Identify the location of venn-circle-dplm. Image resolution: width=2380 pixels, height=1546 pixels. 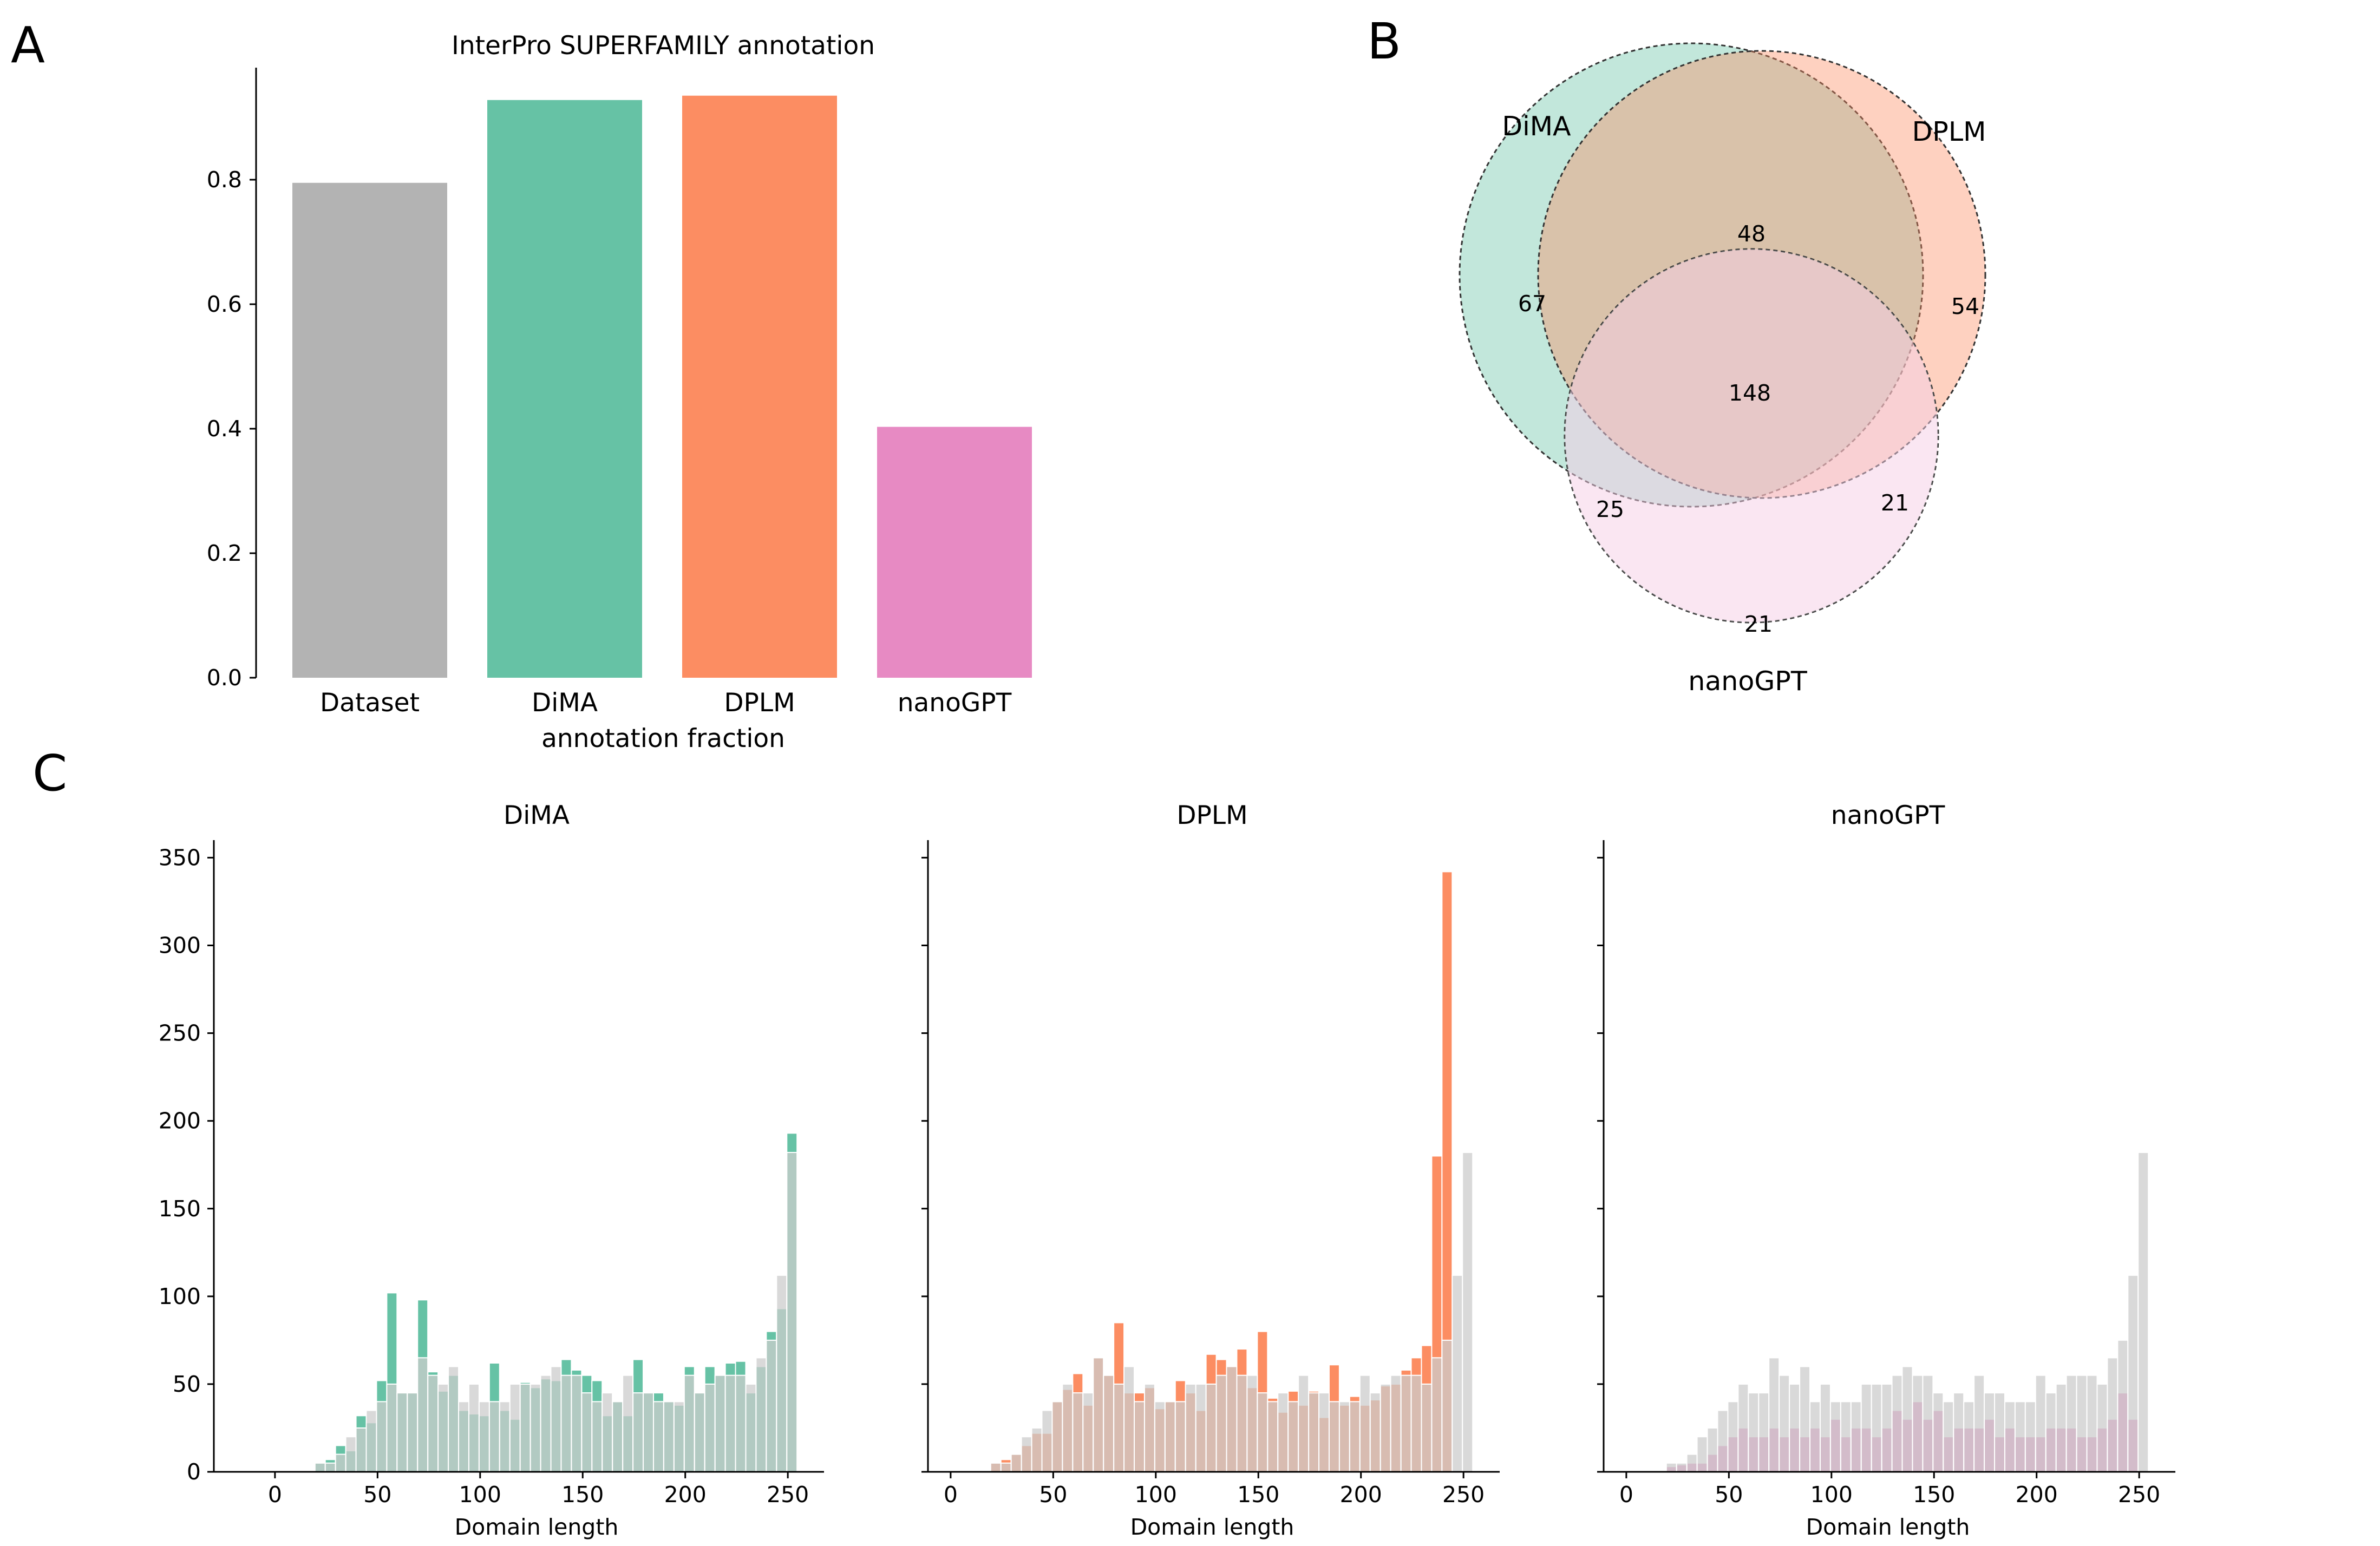
(1762, 274).